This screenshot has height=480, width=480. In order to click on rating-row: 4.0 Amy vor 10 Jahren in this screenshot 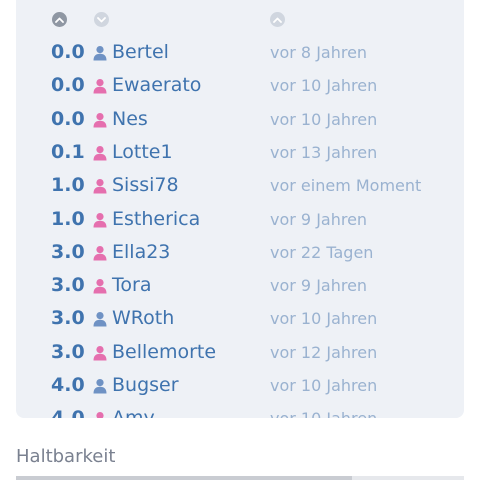, I will do `click(240, 410)`.